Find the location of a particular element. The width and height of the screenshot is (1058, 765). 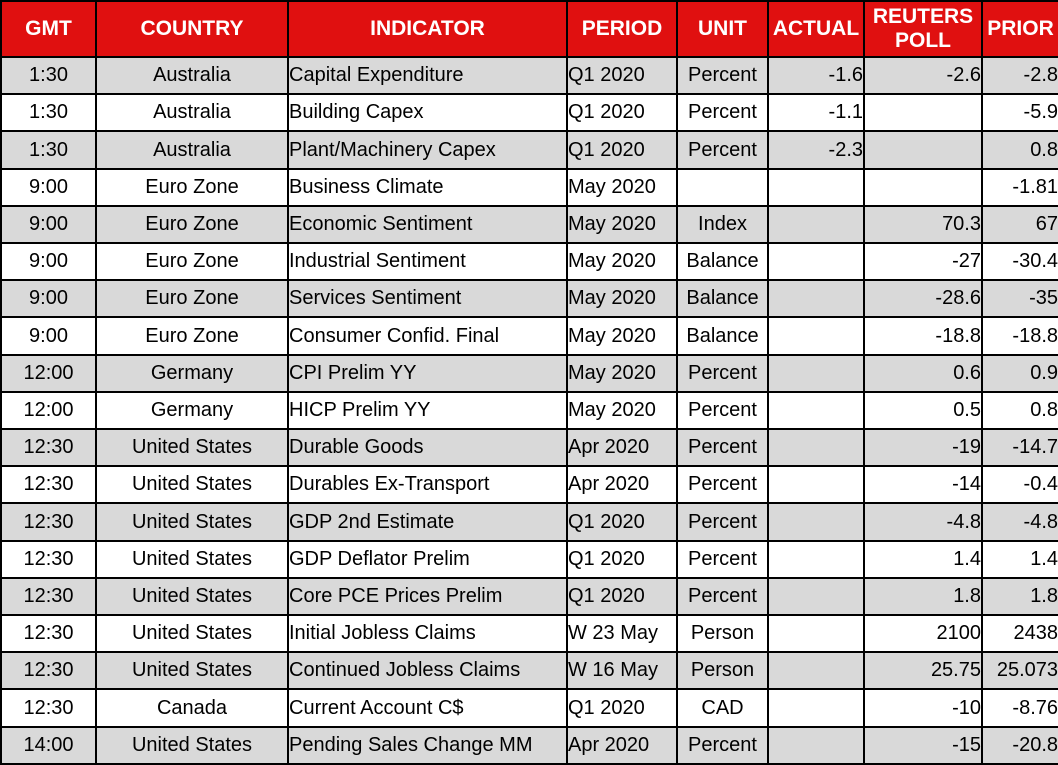

cell-country: Germany is located at coordinates (192, 410).